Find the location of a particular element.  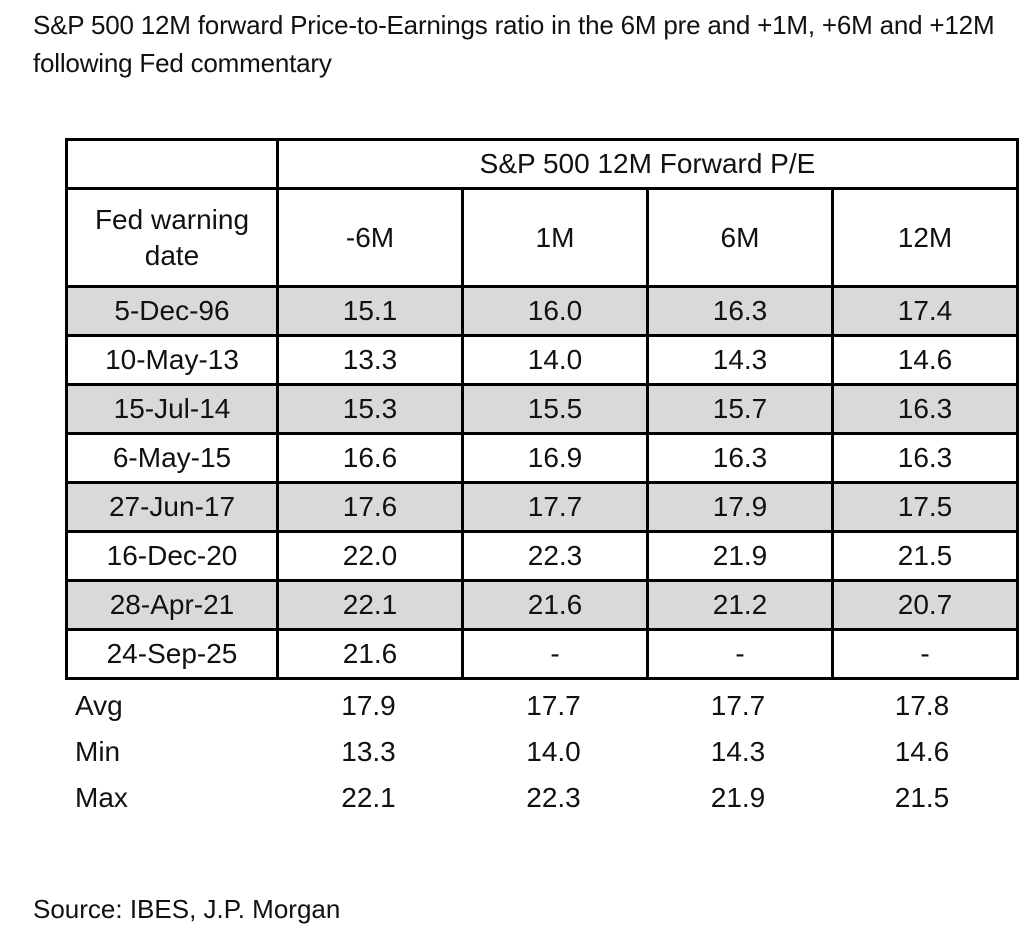

group-header-row: S&P 500 12M Forward P/E is located at coordinates (542, 164).